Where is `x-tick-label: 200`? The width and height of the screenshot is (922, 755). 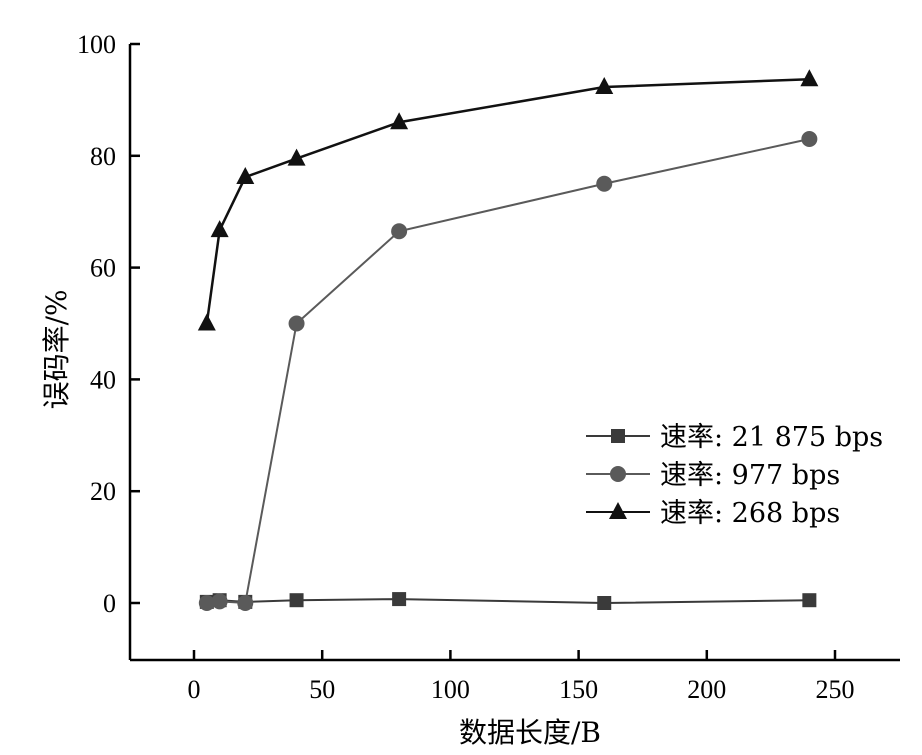 x-tick-label: 200 is located at coordinates (706, 689).